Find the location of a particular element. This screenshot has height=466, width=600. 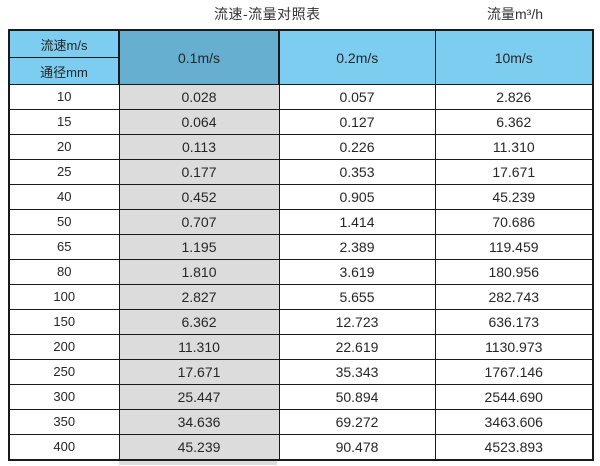

flow-value-cell: 90.478 is located at coordinates (357, 447).